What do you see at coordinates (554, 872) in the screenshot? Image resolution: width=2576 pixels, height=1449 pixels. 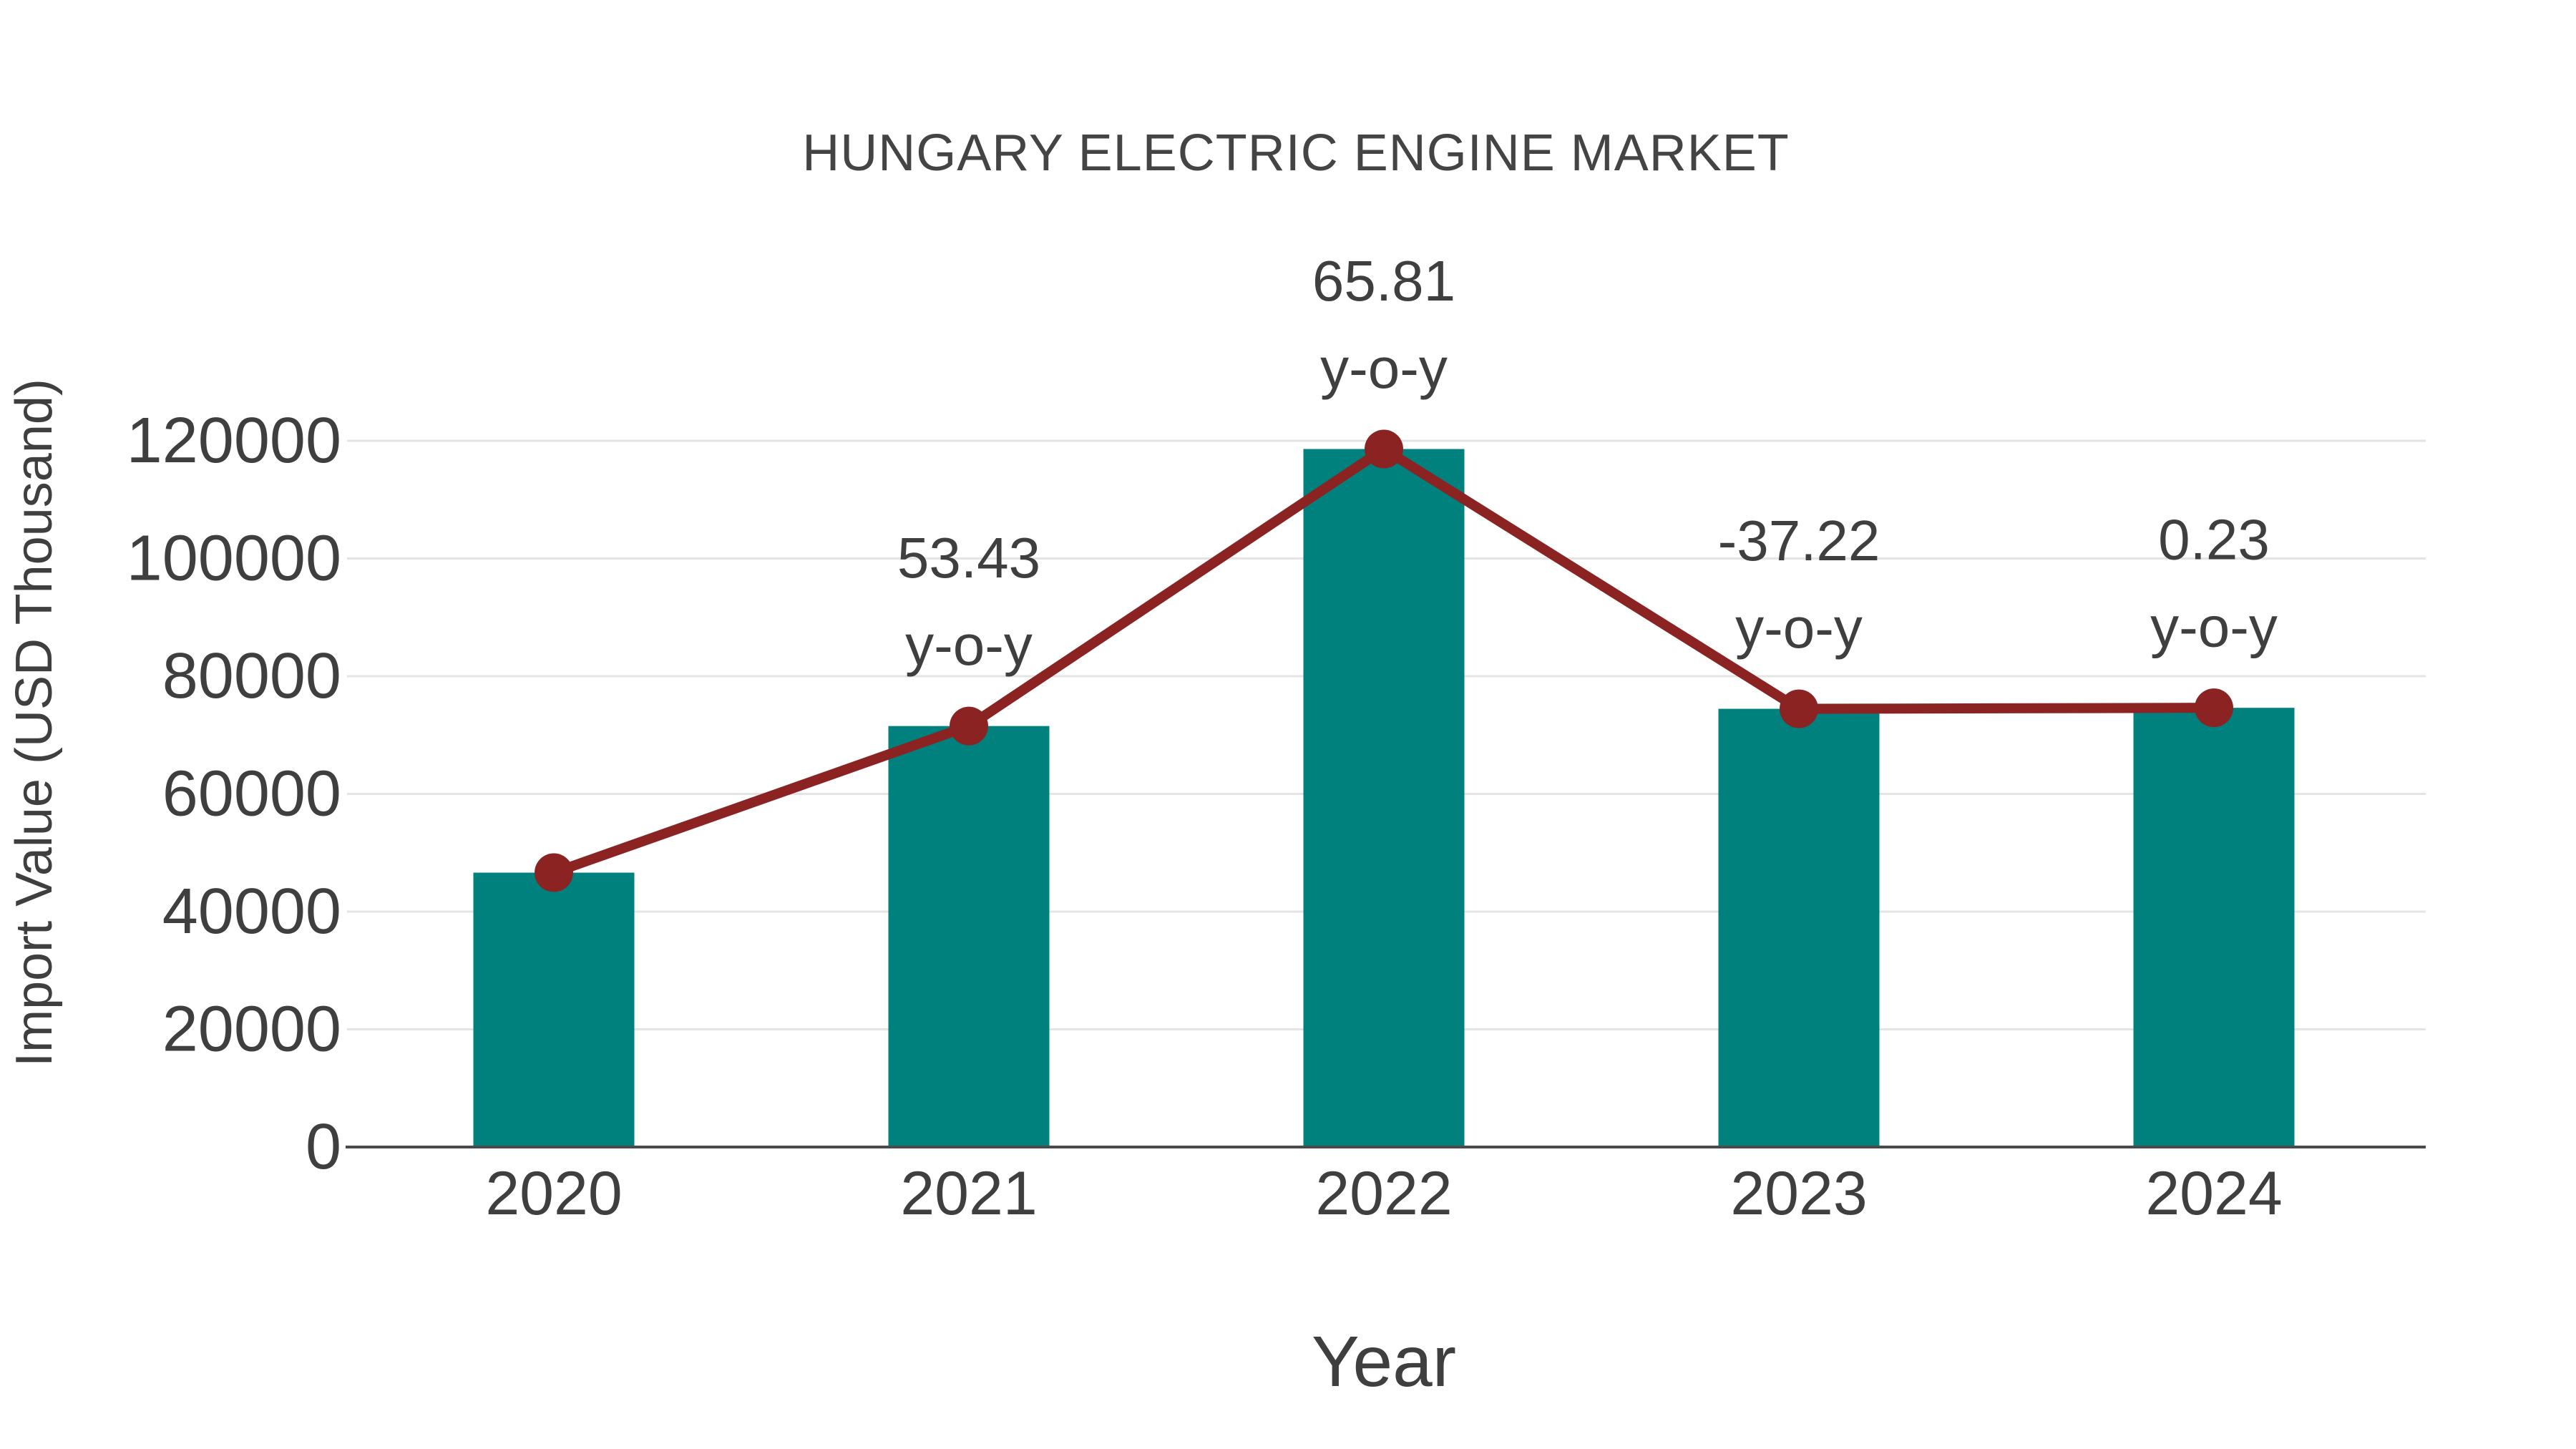 I see `marker-2020` at bounding box center [554, 872].